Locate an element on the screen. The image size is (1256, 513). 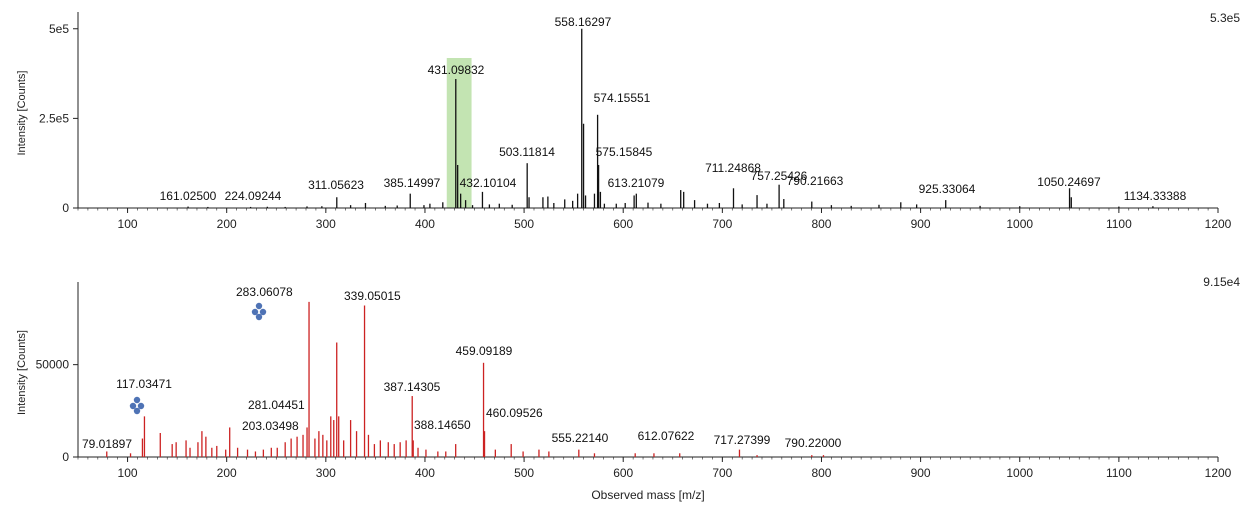
peak-label: 339.05015 is located at coordinates (372, 296).